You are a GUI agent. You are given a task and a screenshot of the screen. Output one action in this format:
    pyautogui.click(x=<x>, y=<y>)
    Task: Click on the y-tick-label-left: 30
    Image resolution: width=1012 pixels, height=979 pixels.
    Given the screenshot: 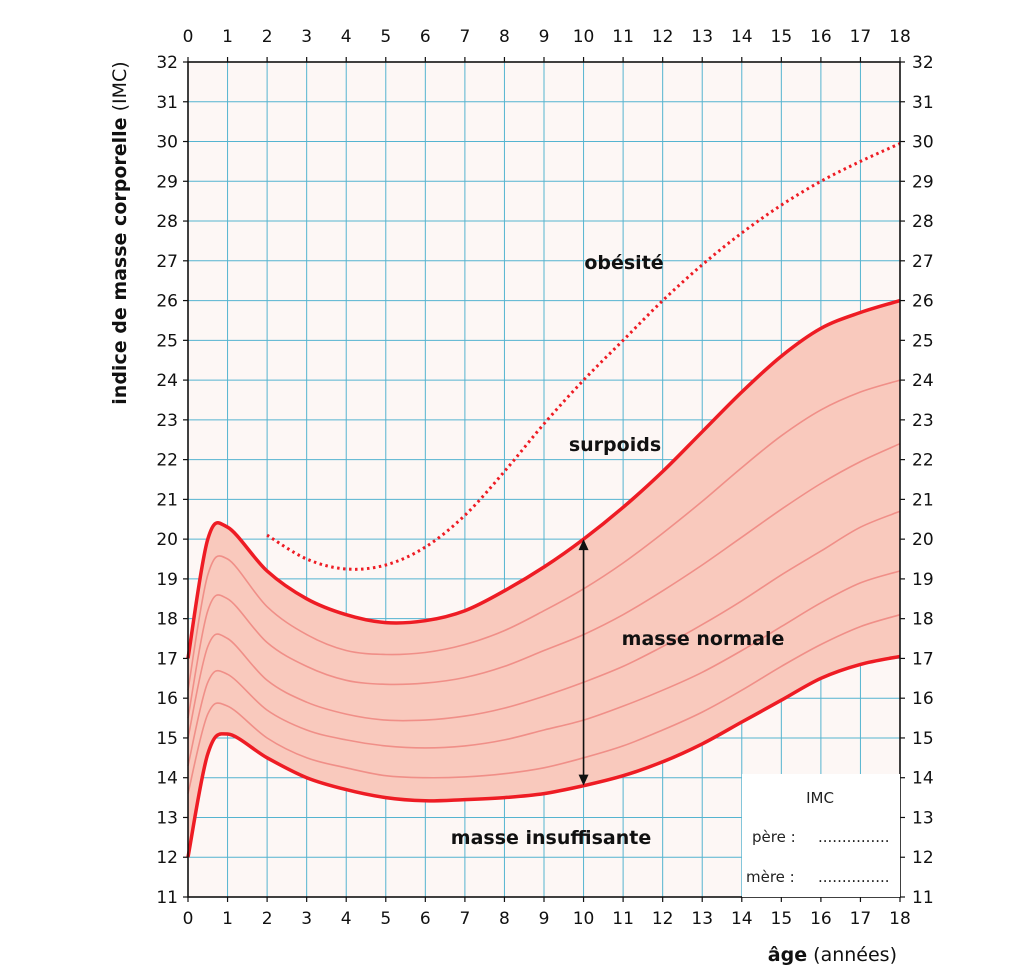 What is the action you would take?
    pyautogui.click(x=167, y=143)
    